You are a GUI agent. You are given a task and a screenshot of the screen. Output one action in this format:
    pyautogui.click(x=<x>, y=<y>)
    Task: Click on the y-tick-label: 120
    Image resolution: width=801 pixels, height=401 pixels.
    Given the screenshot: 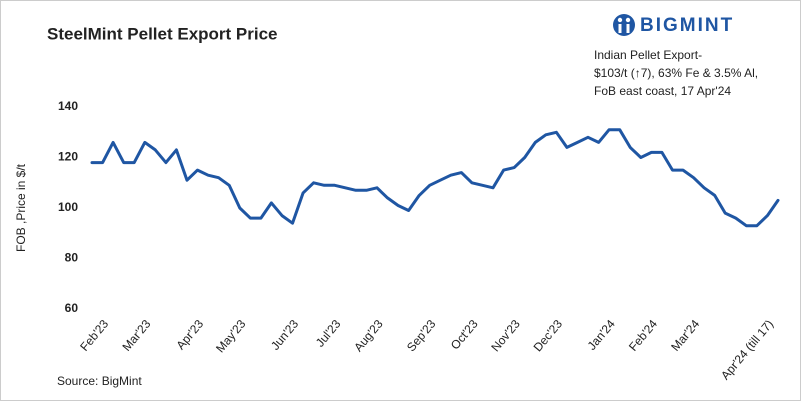 What is the action you would take?
    pyautogui.click(x=68, y=157)
    